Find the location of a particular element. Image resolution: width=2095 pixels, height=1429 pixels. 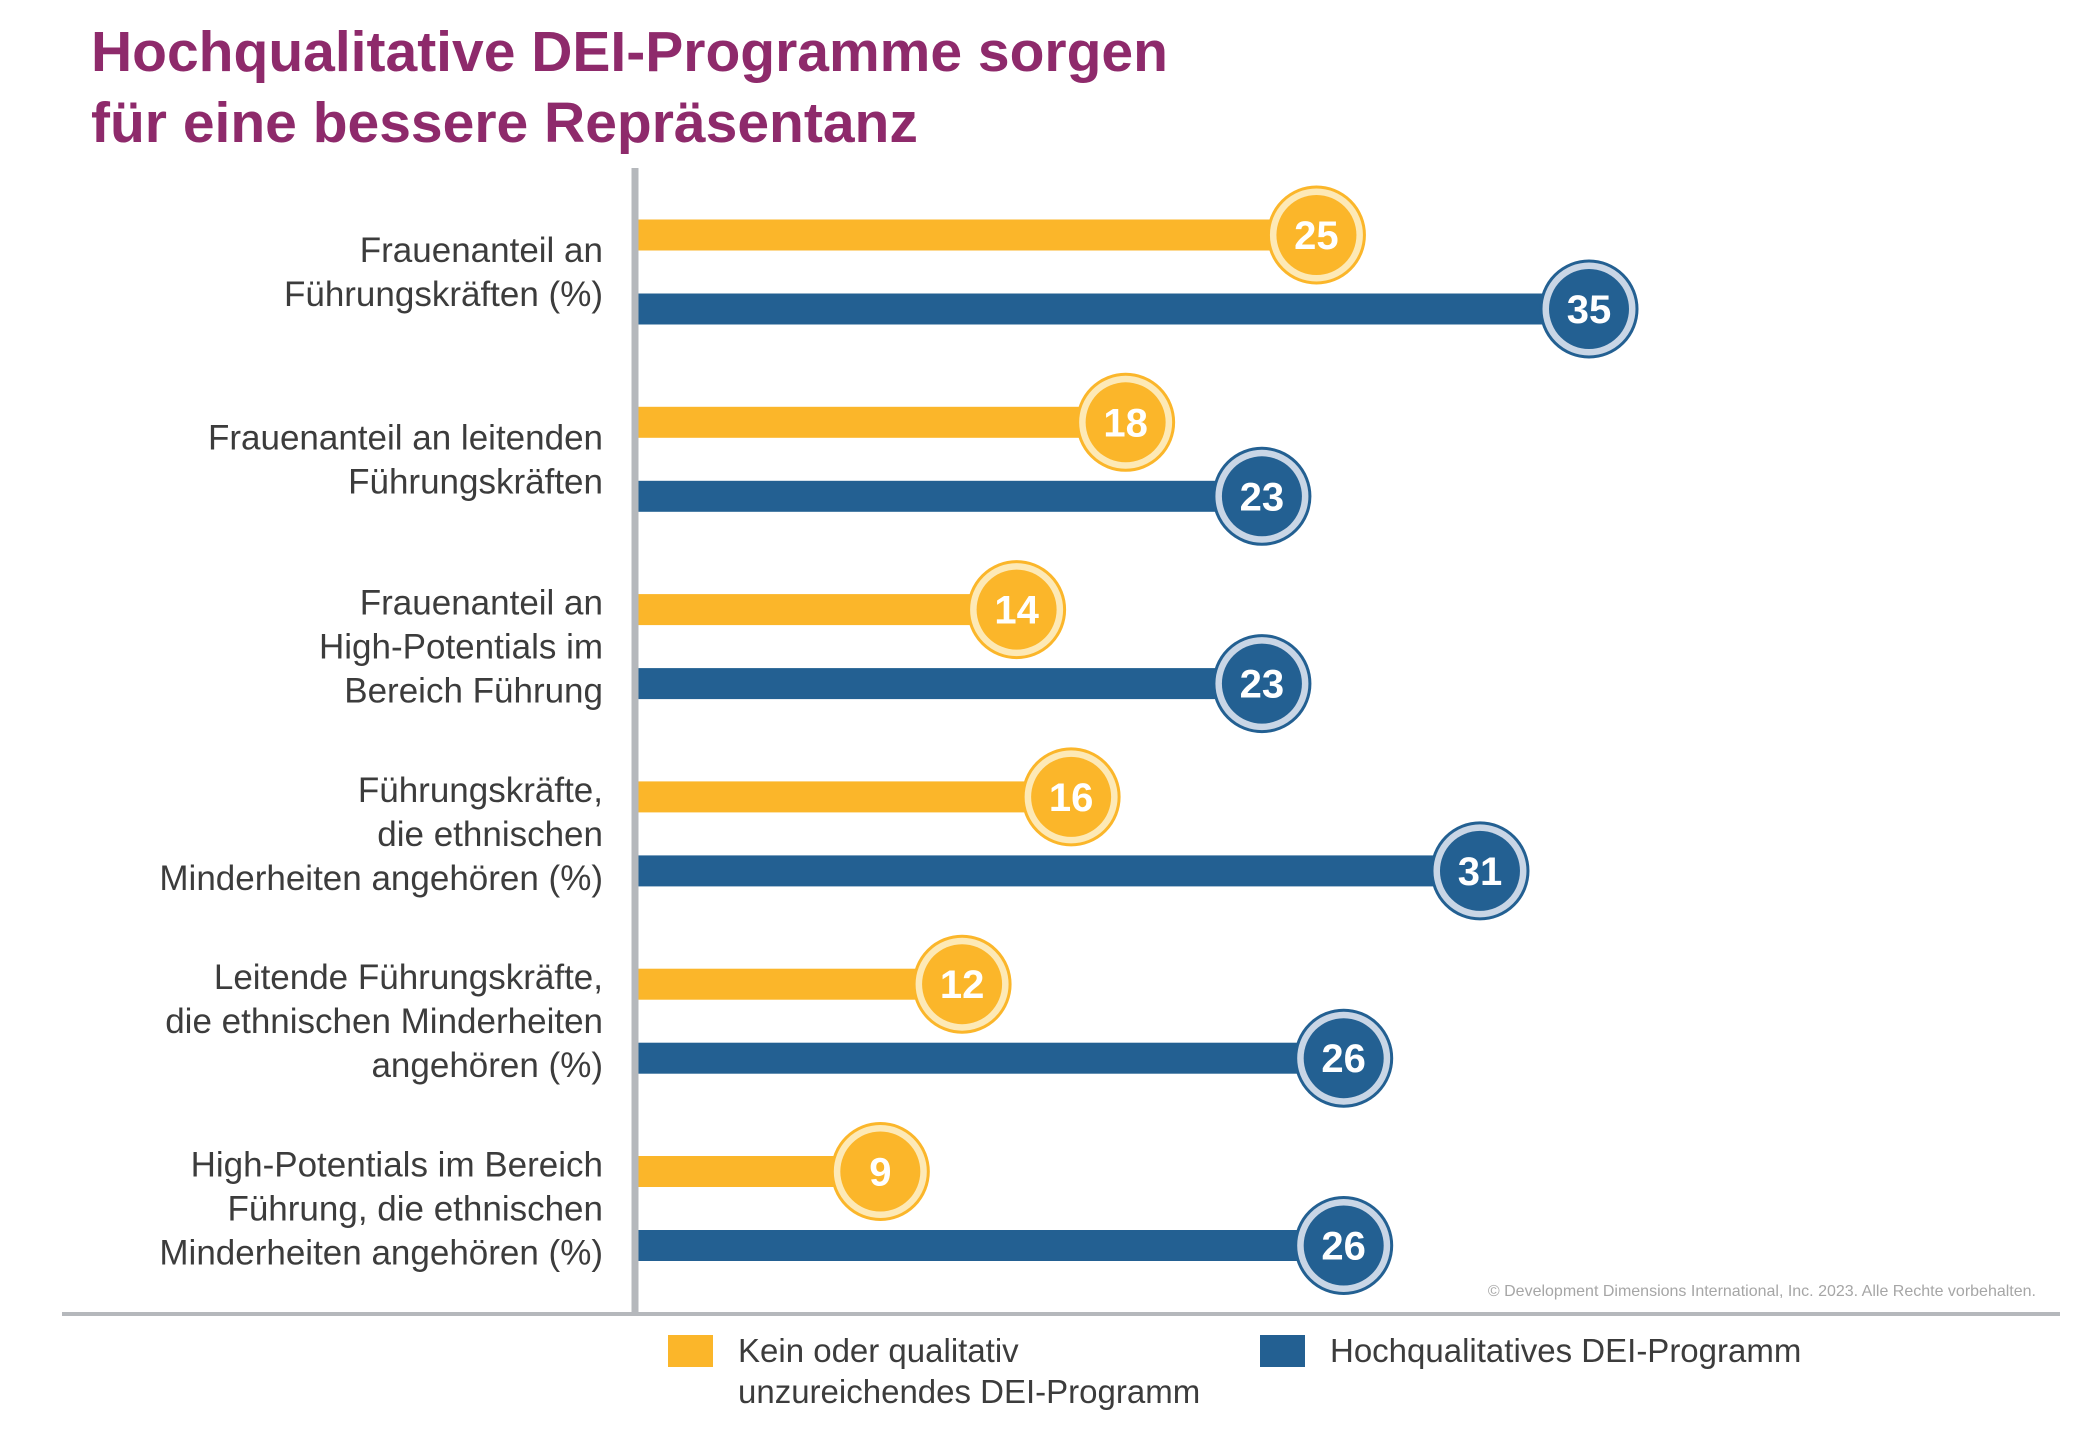

data-label-series2-cat2: 23 is located at coordinates (1262, 497).